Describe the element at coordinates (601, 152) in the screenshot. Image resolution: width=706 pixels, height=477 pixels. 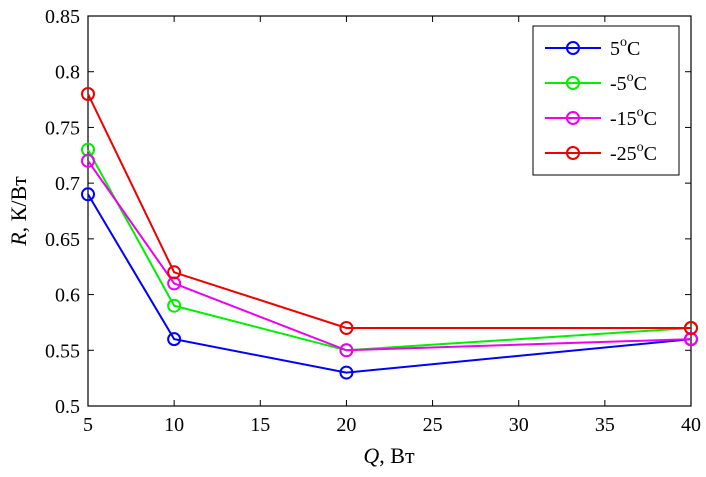
I see `legend-item-3: -25oC` at that location.